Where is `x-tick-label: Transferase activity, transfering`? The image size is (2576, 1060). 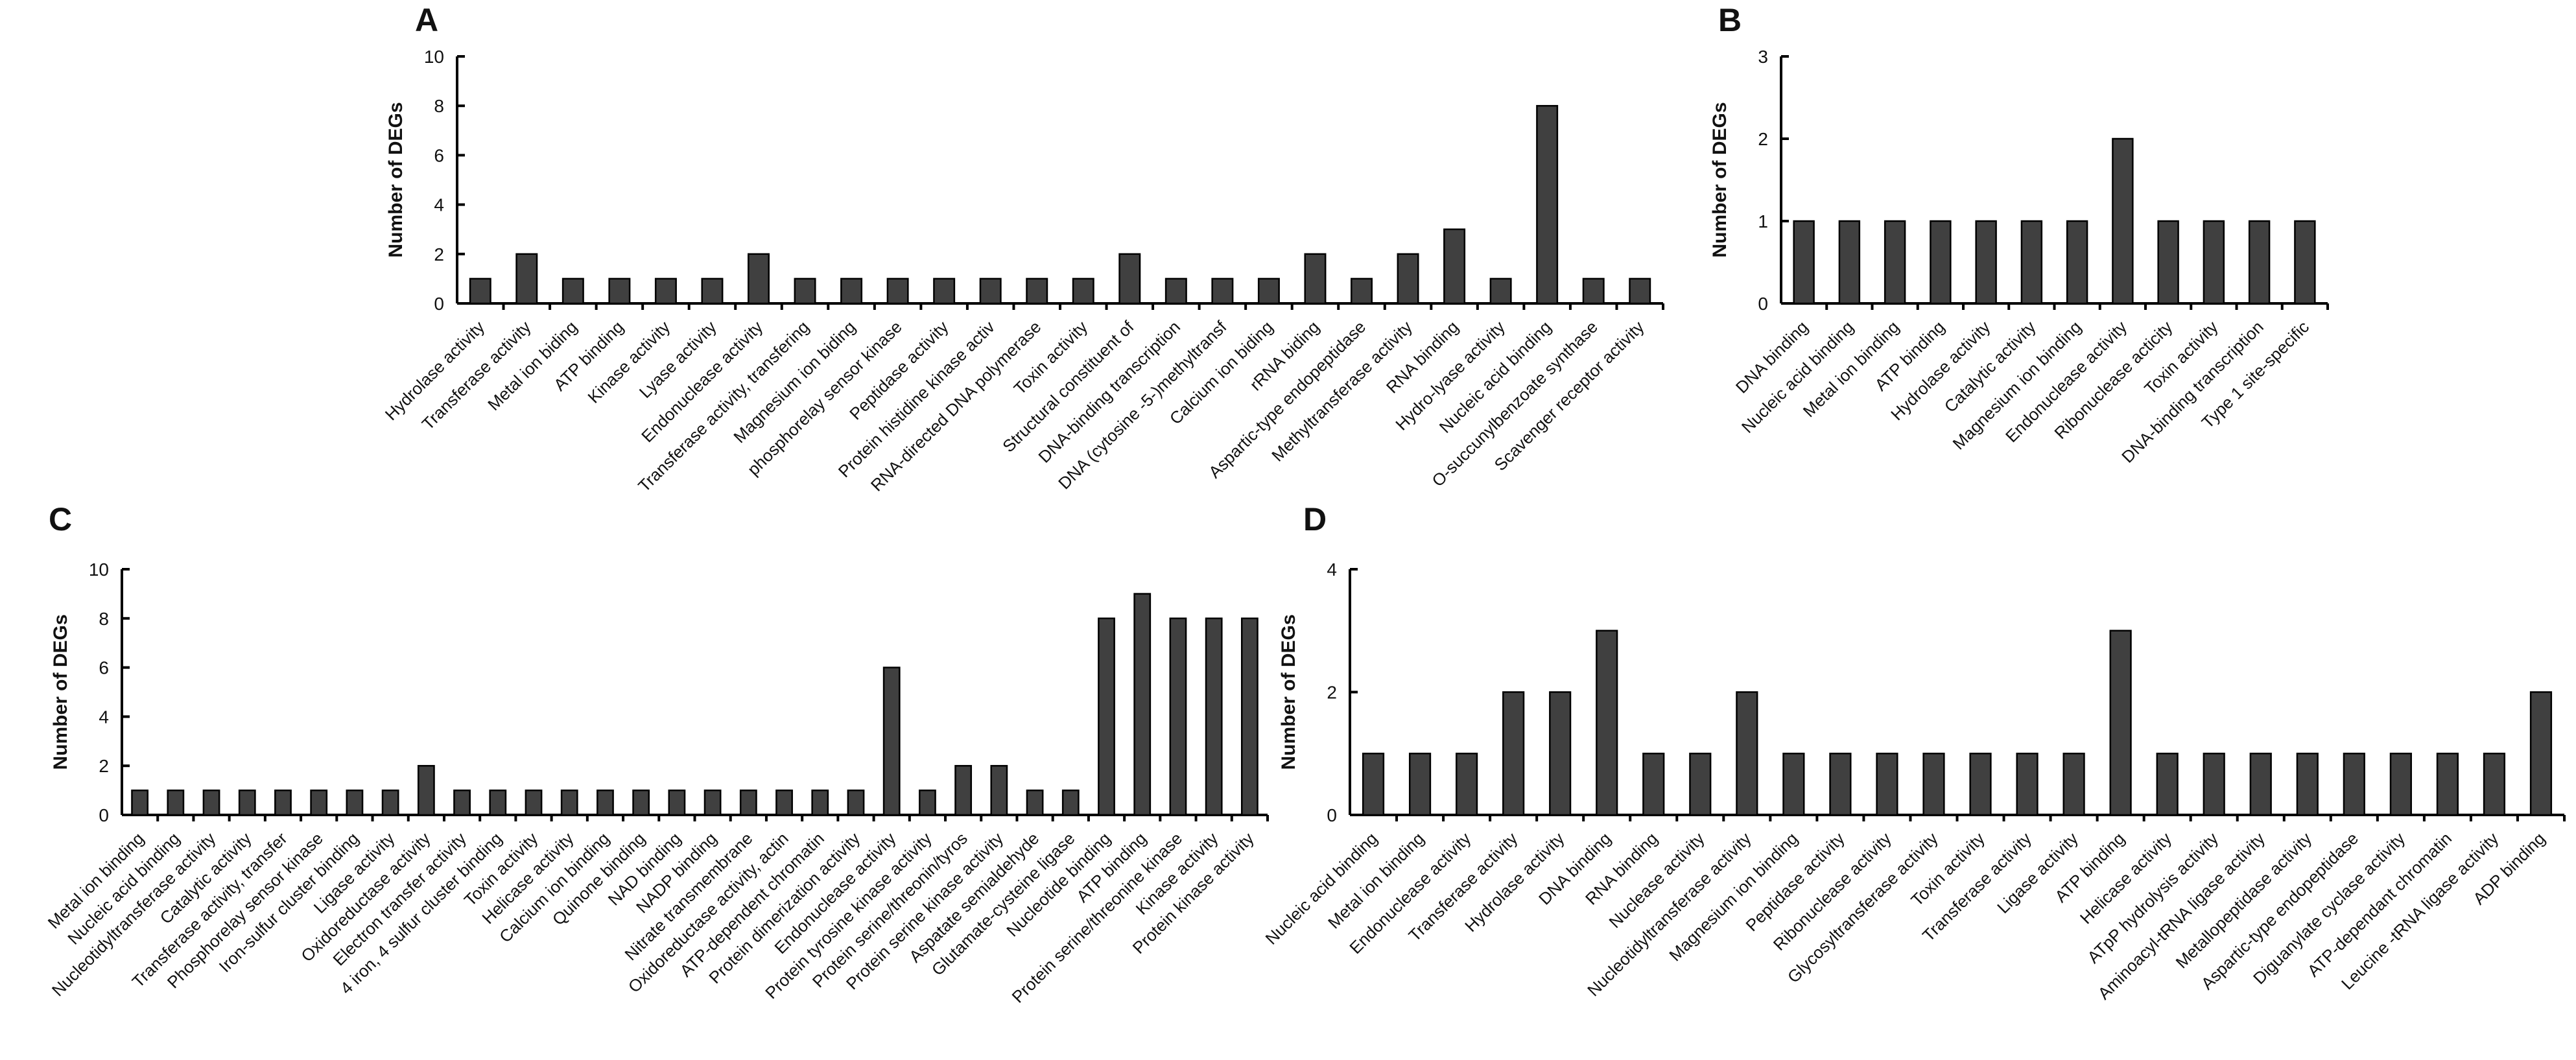 x-tick-label: Transferase activity, transfering is located at coordinates (724, 406).